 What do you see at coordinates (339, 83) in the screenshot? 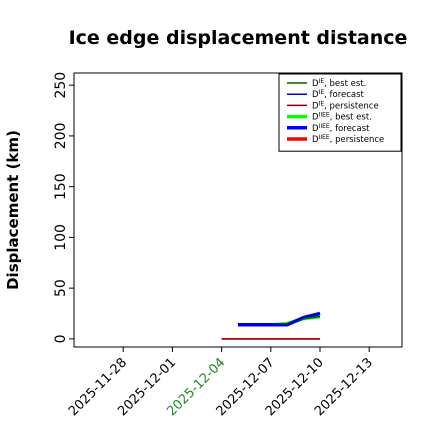
I see `legend-label: DIE, best est.` at bounding box center [339, 83].